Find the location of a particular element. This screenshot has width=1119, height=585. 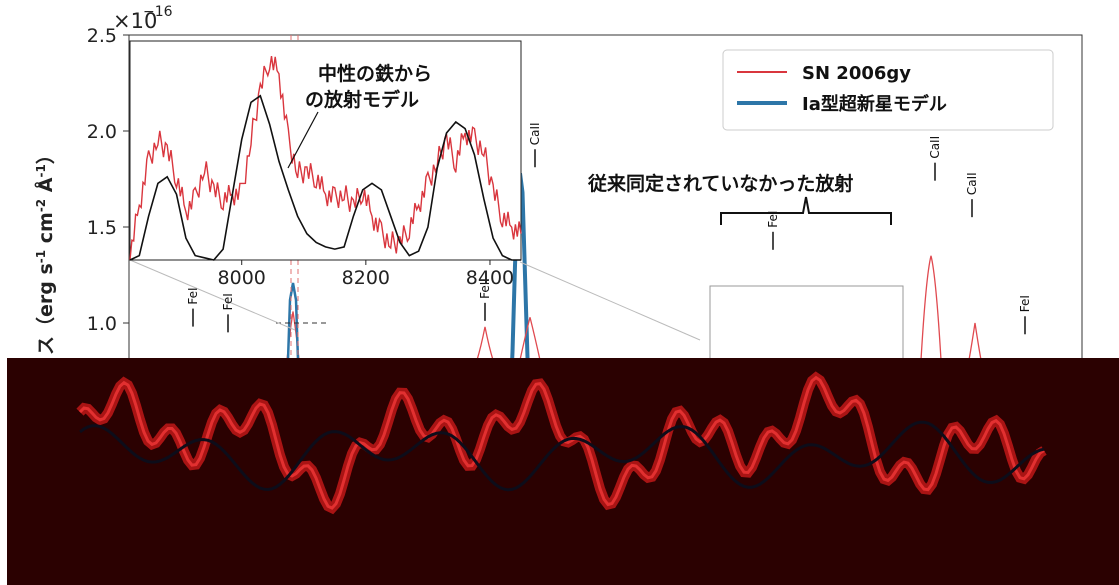

inset-x-tick-label: 8400 is located at coordinates (490, 278).